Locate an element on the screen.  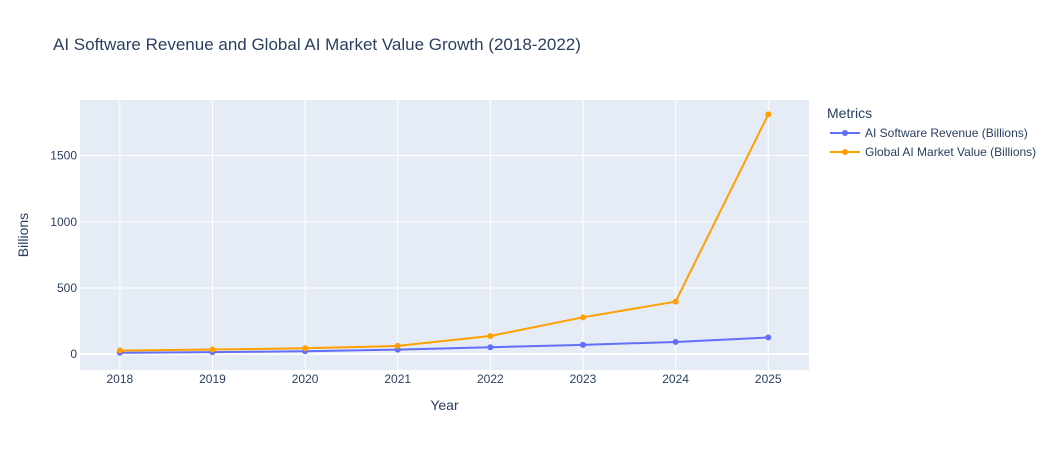
legend-label: Global AI Market Value (Billions) is located at coordinates (950, 152).